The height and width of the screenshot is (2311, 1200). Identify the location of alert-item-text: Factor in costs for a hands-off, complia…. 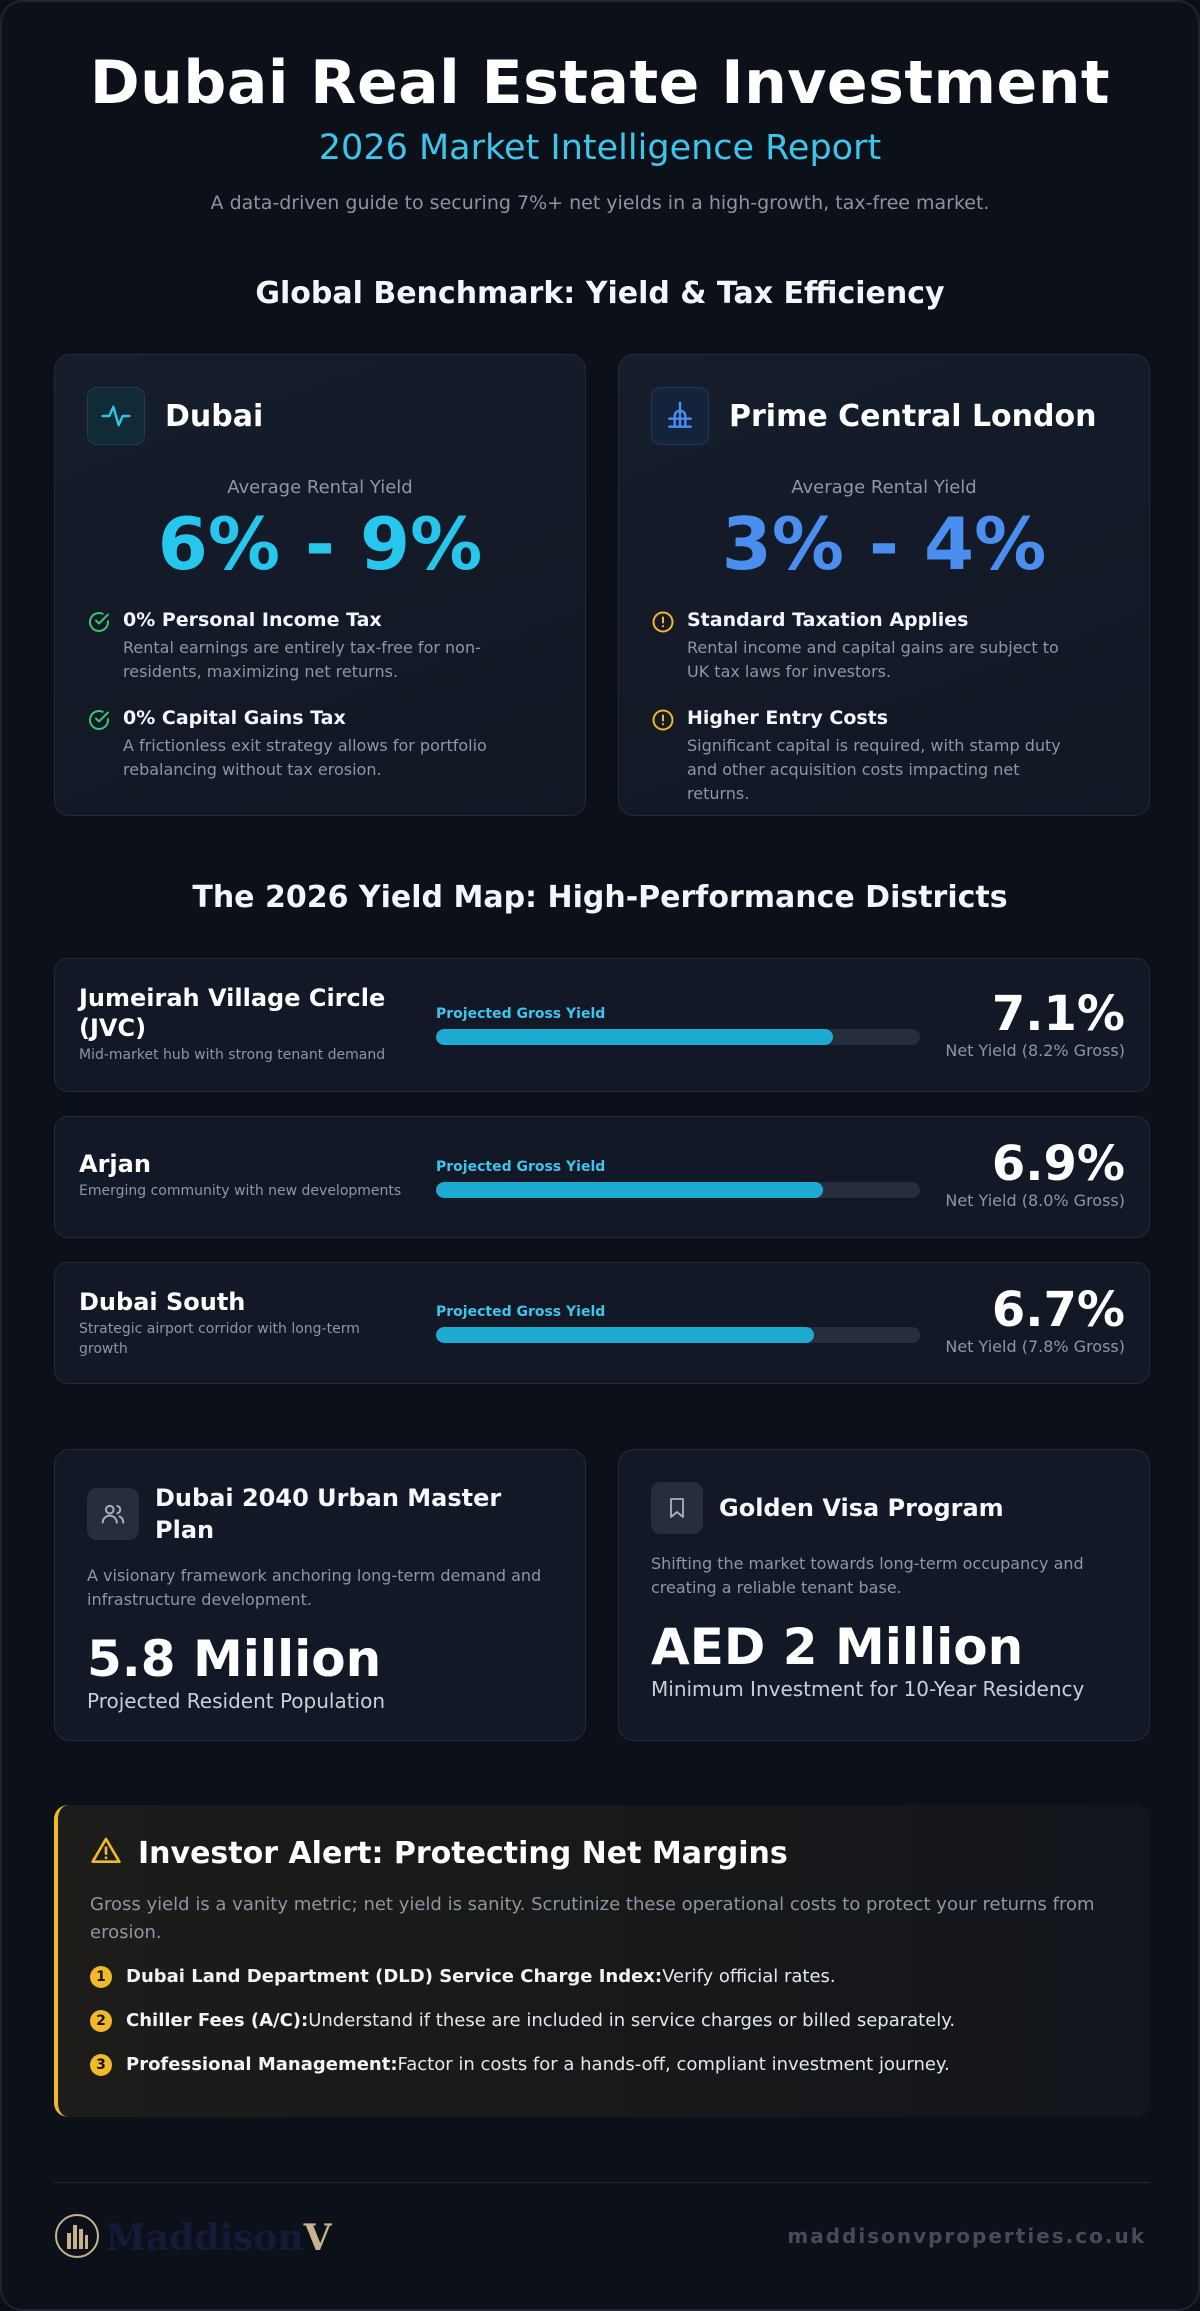
(673, 2064).